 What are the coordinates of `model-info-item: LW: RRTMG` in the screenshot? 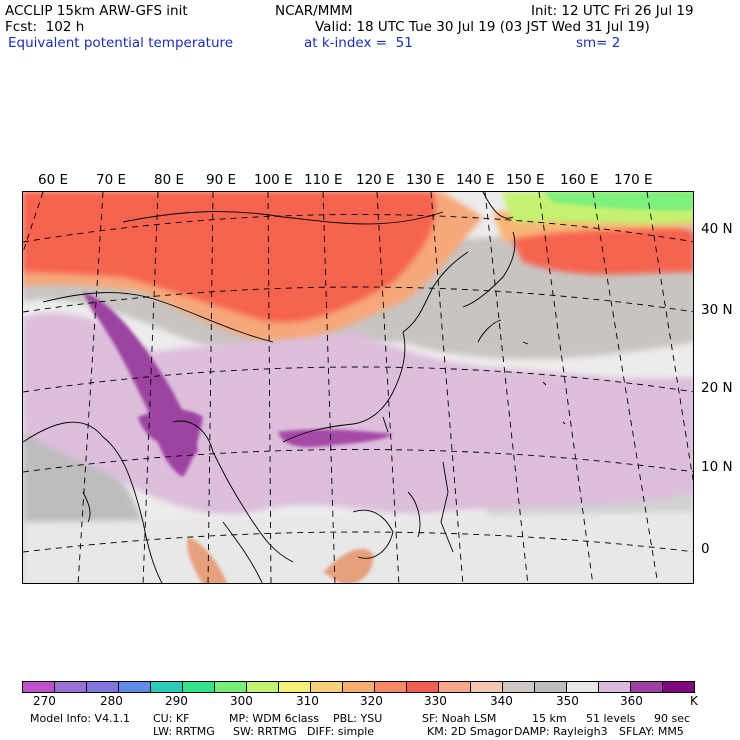 It's located at (184, 731).